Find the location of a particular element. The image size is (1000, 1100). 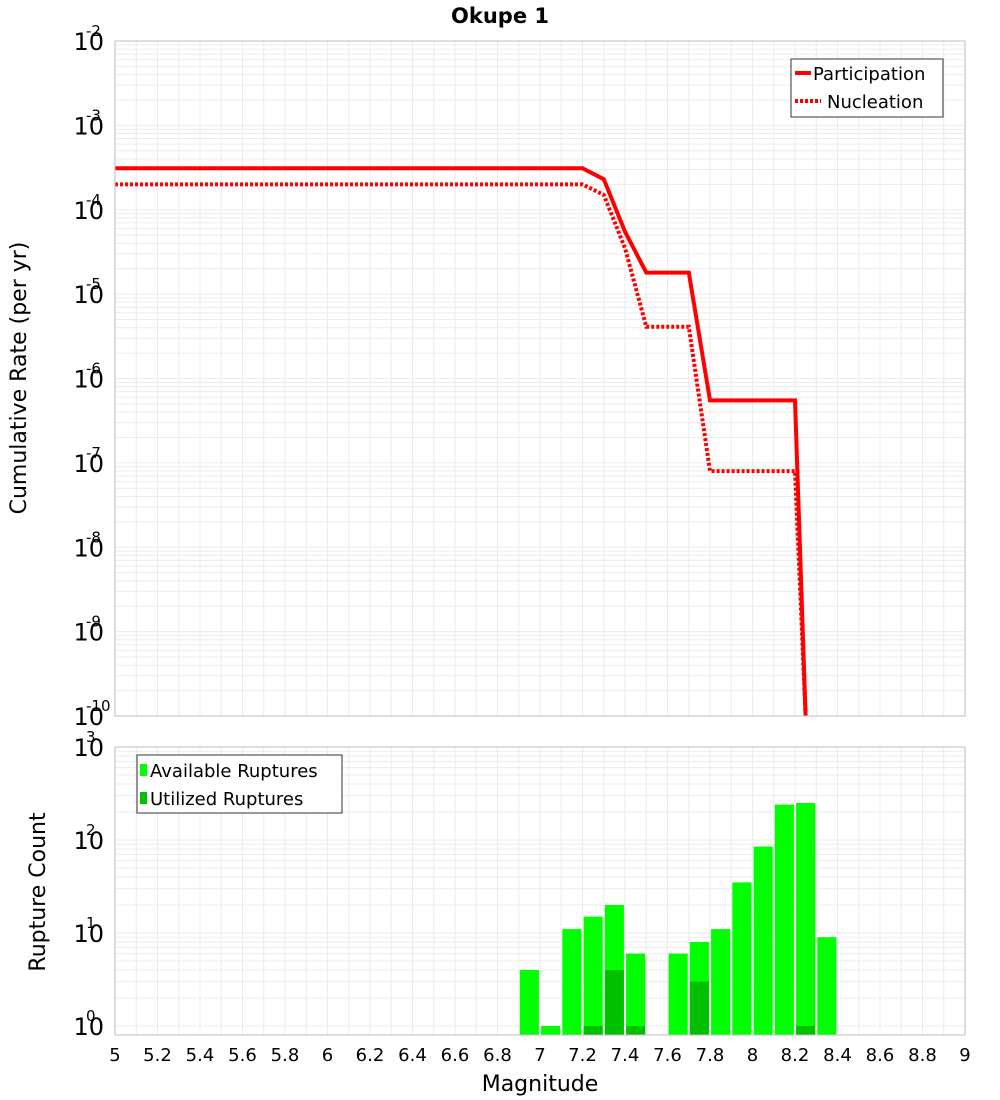

count-legend: Available Ruptures Utilized Ruptures is located at coordinates (239, 784).